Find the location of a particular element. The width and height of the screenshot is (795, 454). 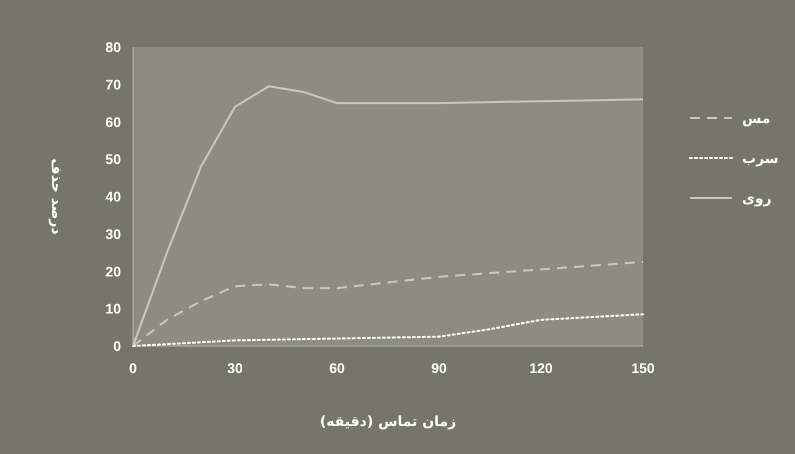

y-tick-label: 10 is located at coordinates (113, 308).